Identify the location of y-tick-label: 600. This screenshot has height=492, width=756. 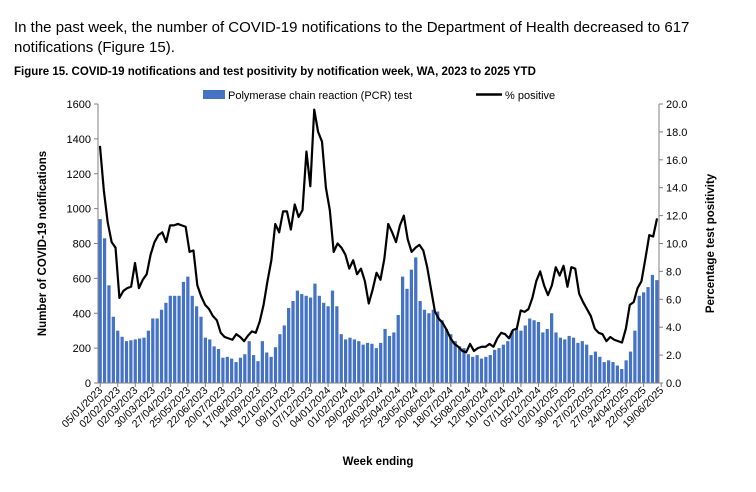
(82, 279).